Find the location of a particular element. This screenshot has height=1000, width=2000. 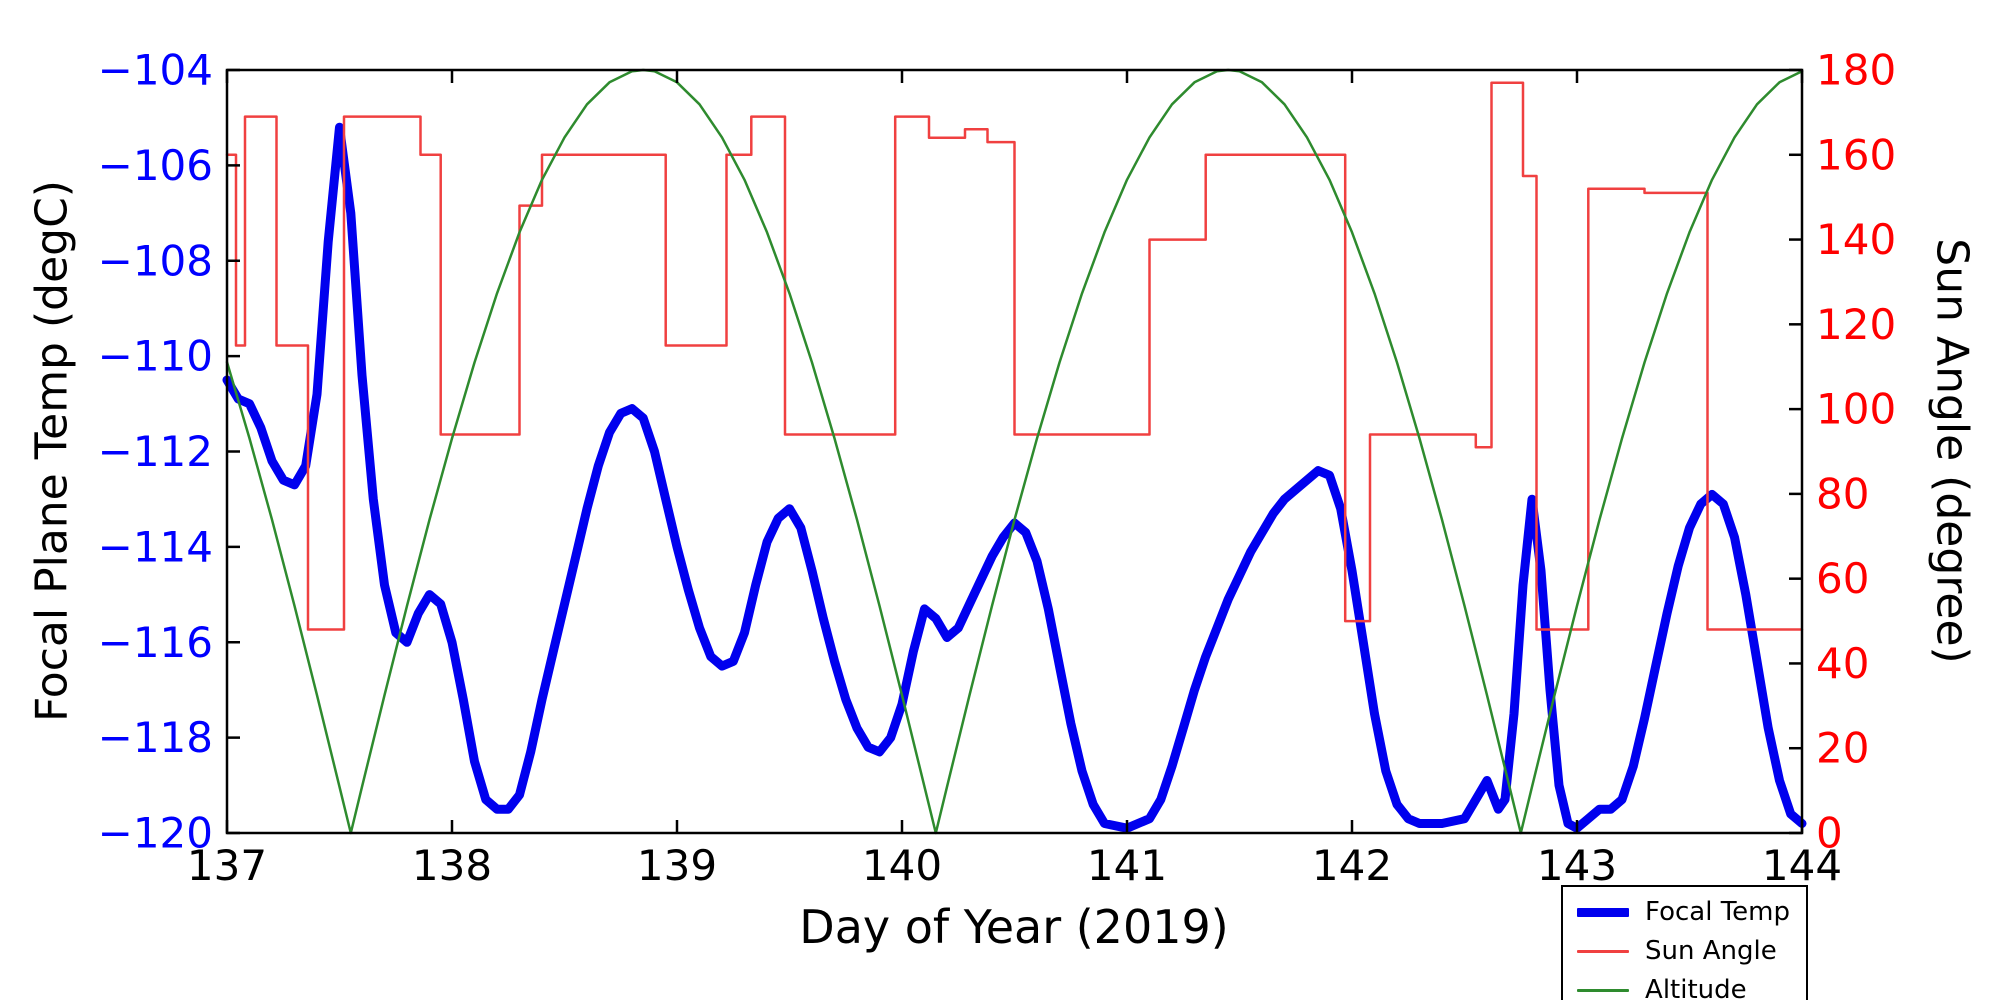

x-tick-label: 143 is located at coordinates (1577, 865).